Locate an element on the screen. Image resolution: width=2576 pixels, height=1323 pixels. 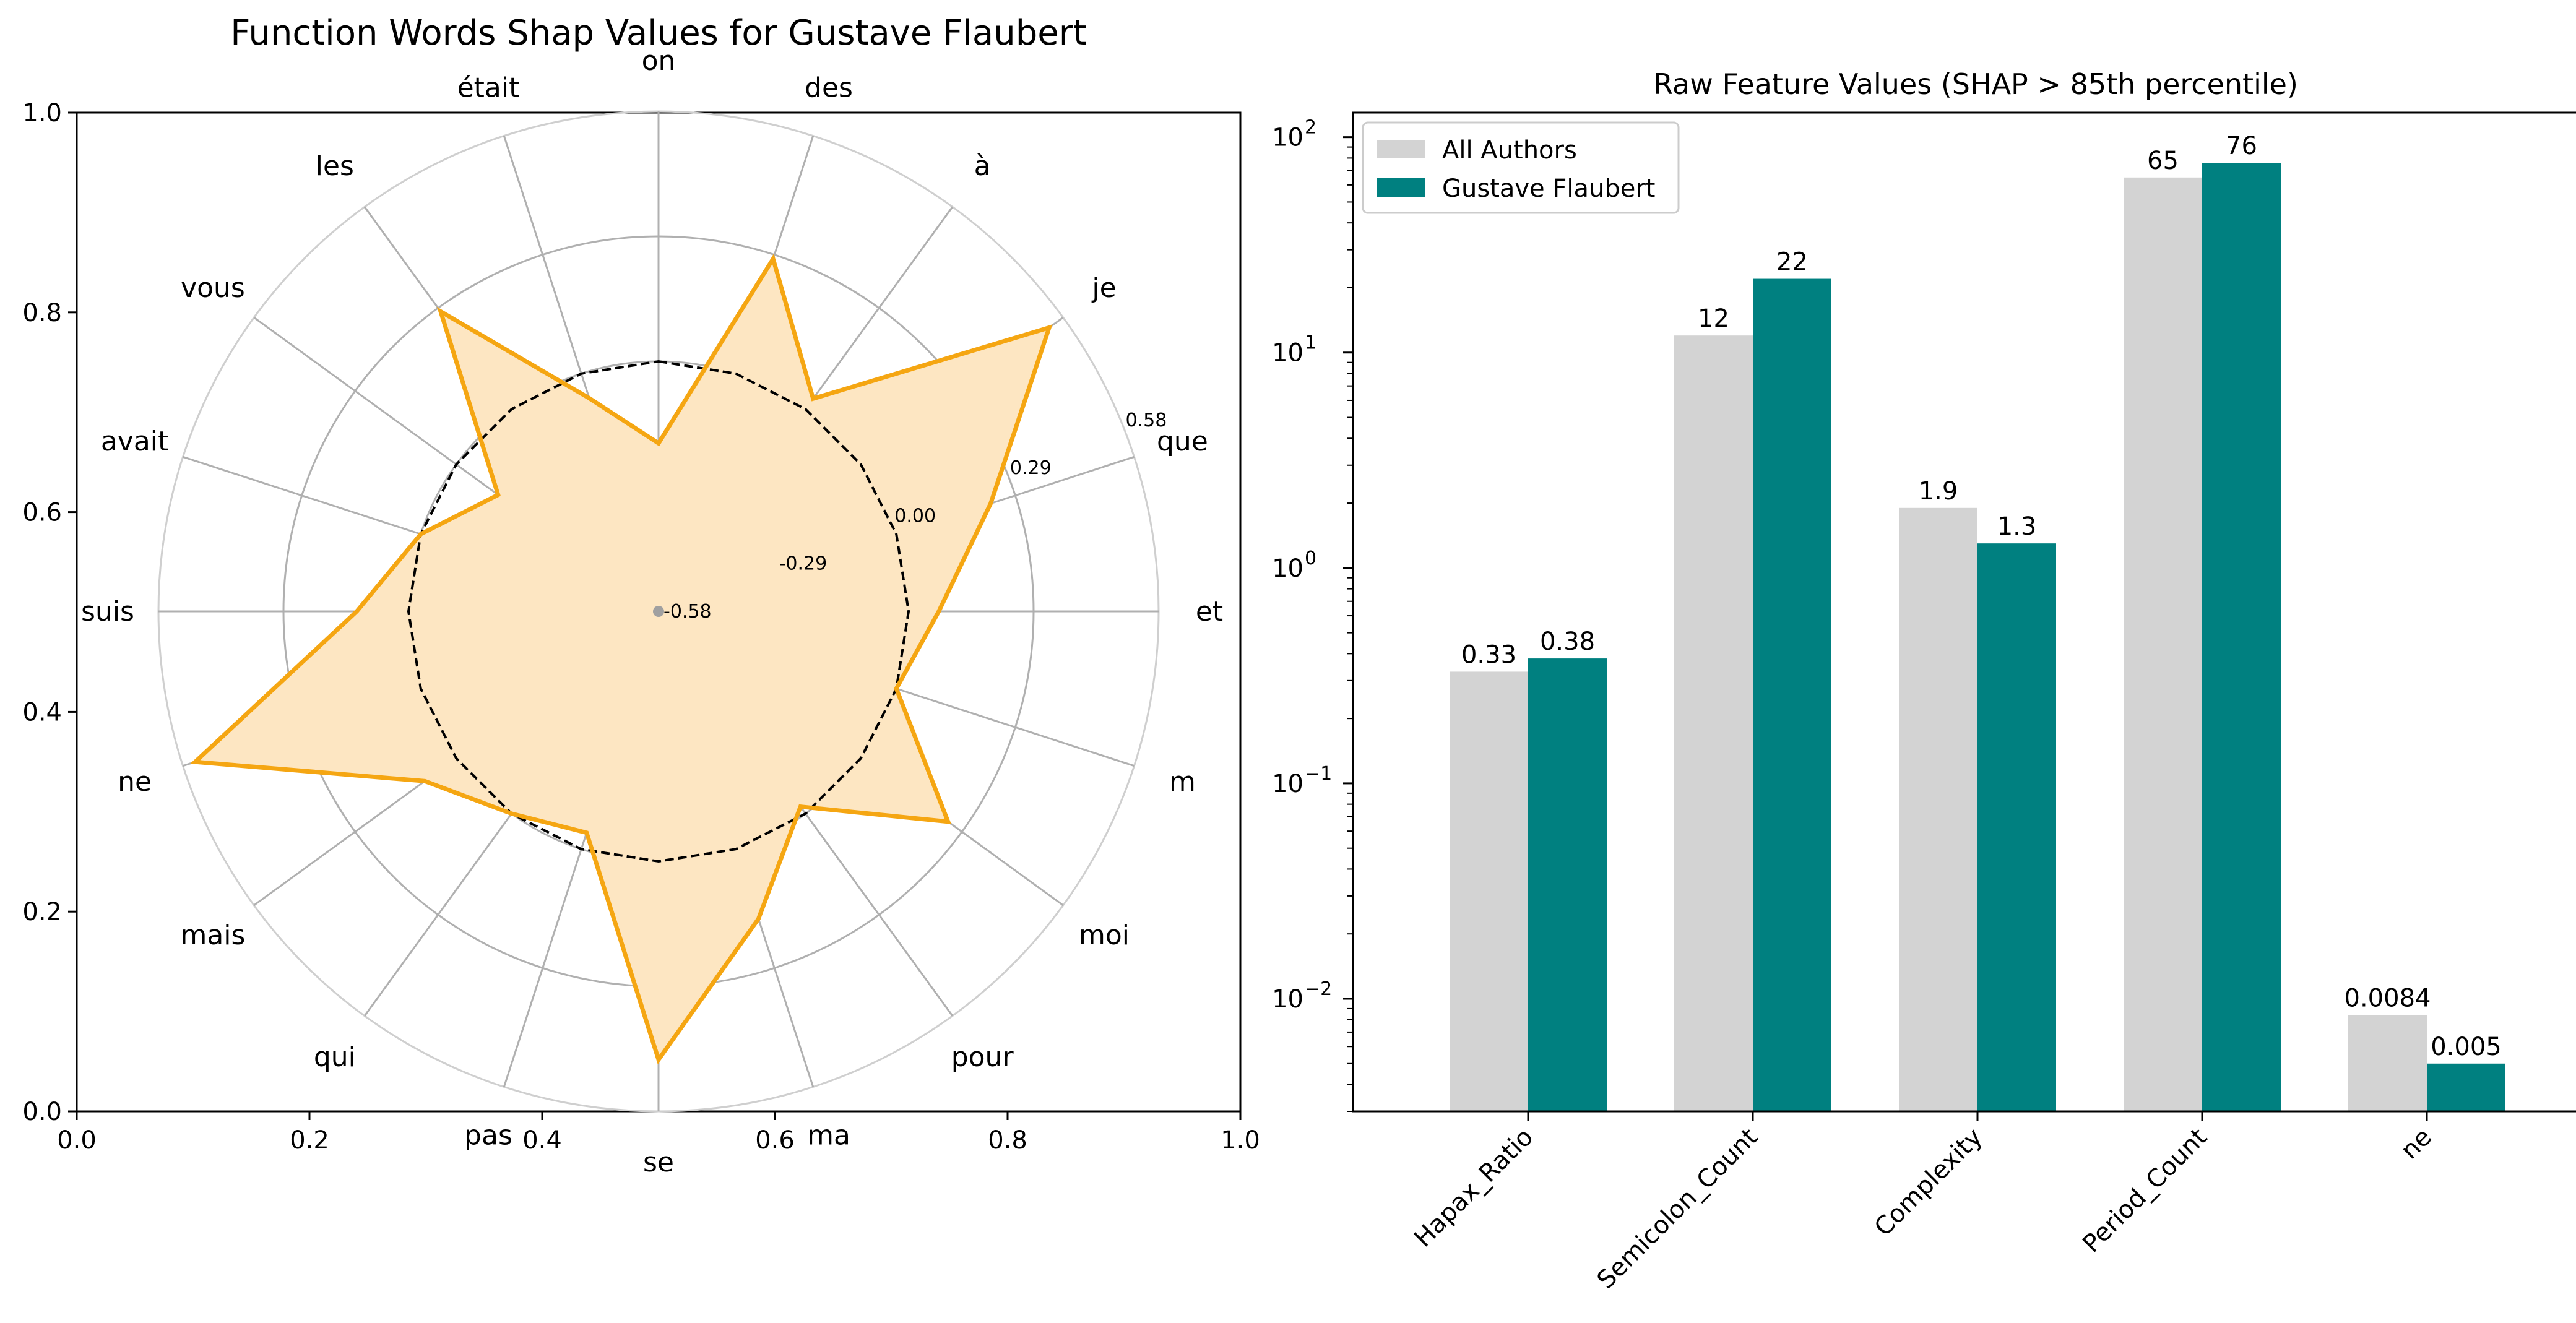
bar-value-label: 0.0084 is located at coordinates (2388, 998).